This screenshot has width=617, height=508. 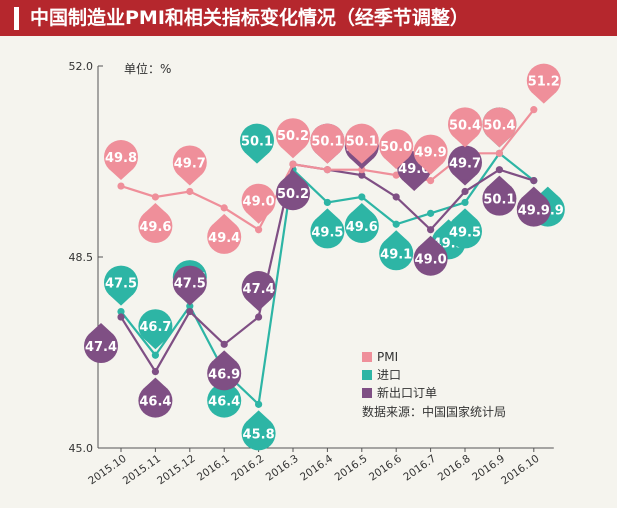 What do you see at coordinates (367, 393) in the screenshot?
I see `legend-swatch-export` at bounding box center [367, 393].